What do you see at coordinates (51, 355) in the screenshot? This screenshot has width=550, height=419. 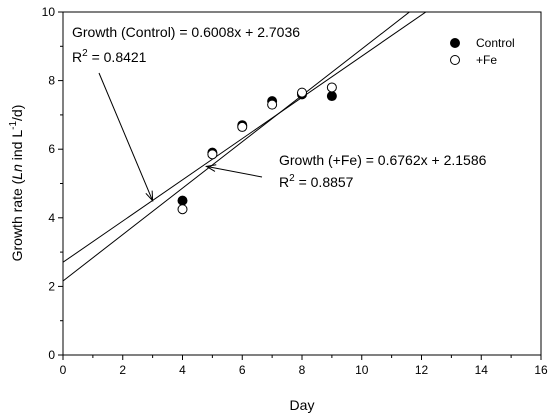 I see `y-tick-label: 0` at bounding box center [51, 355].